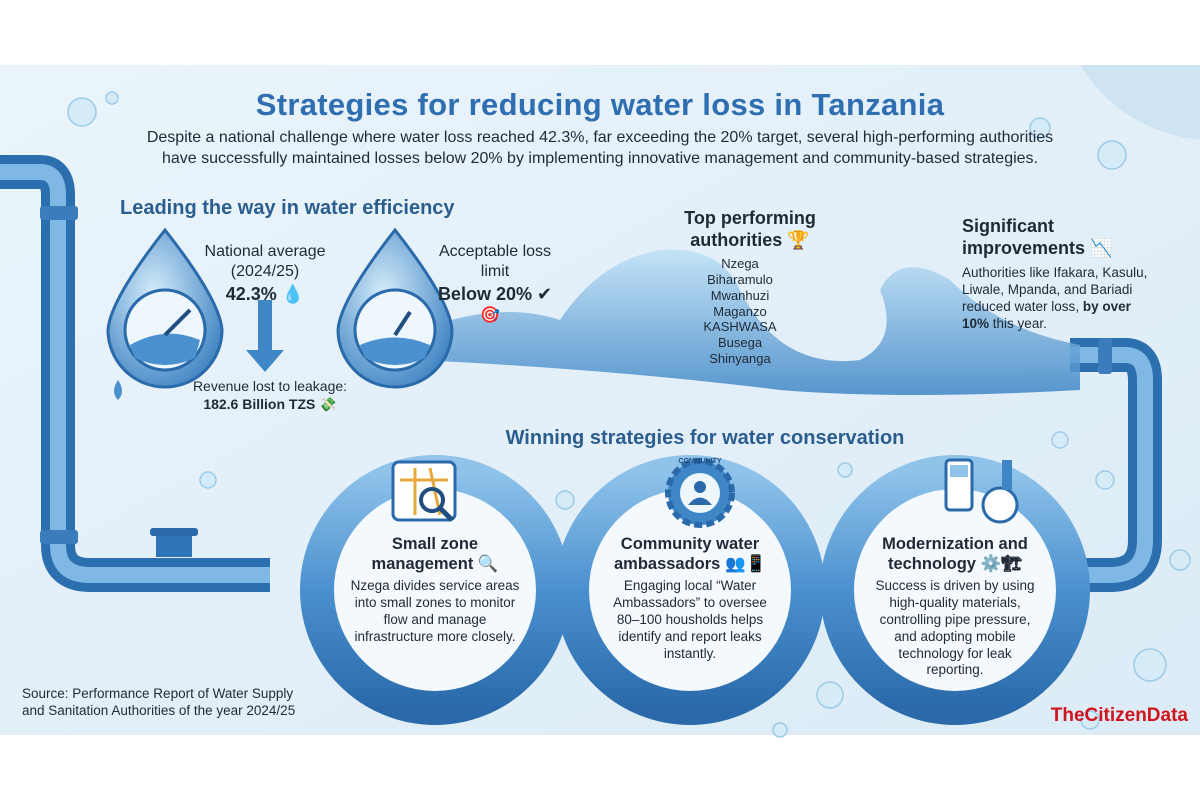  Describe the element at coordinates (495, 261) in the screenshot. I see `limit-label: Acceptable loss limit` at that location.